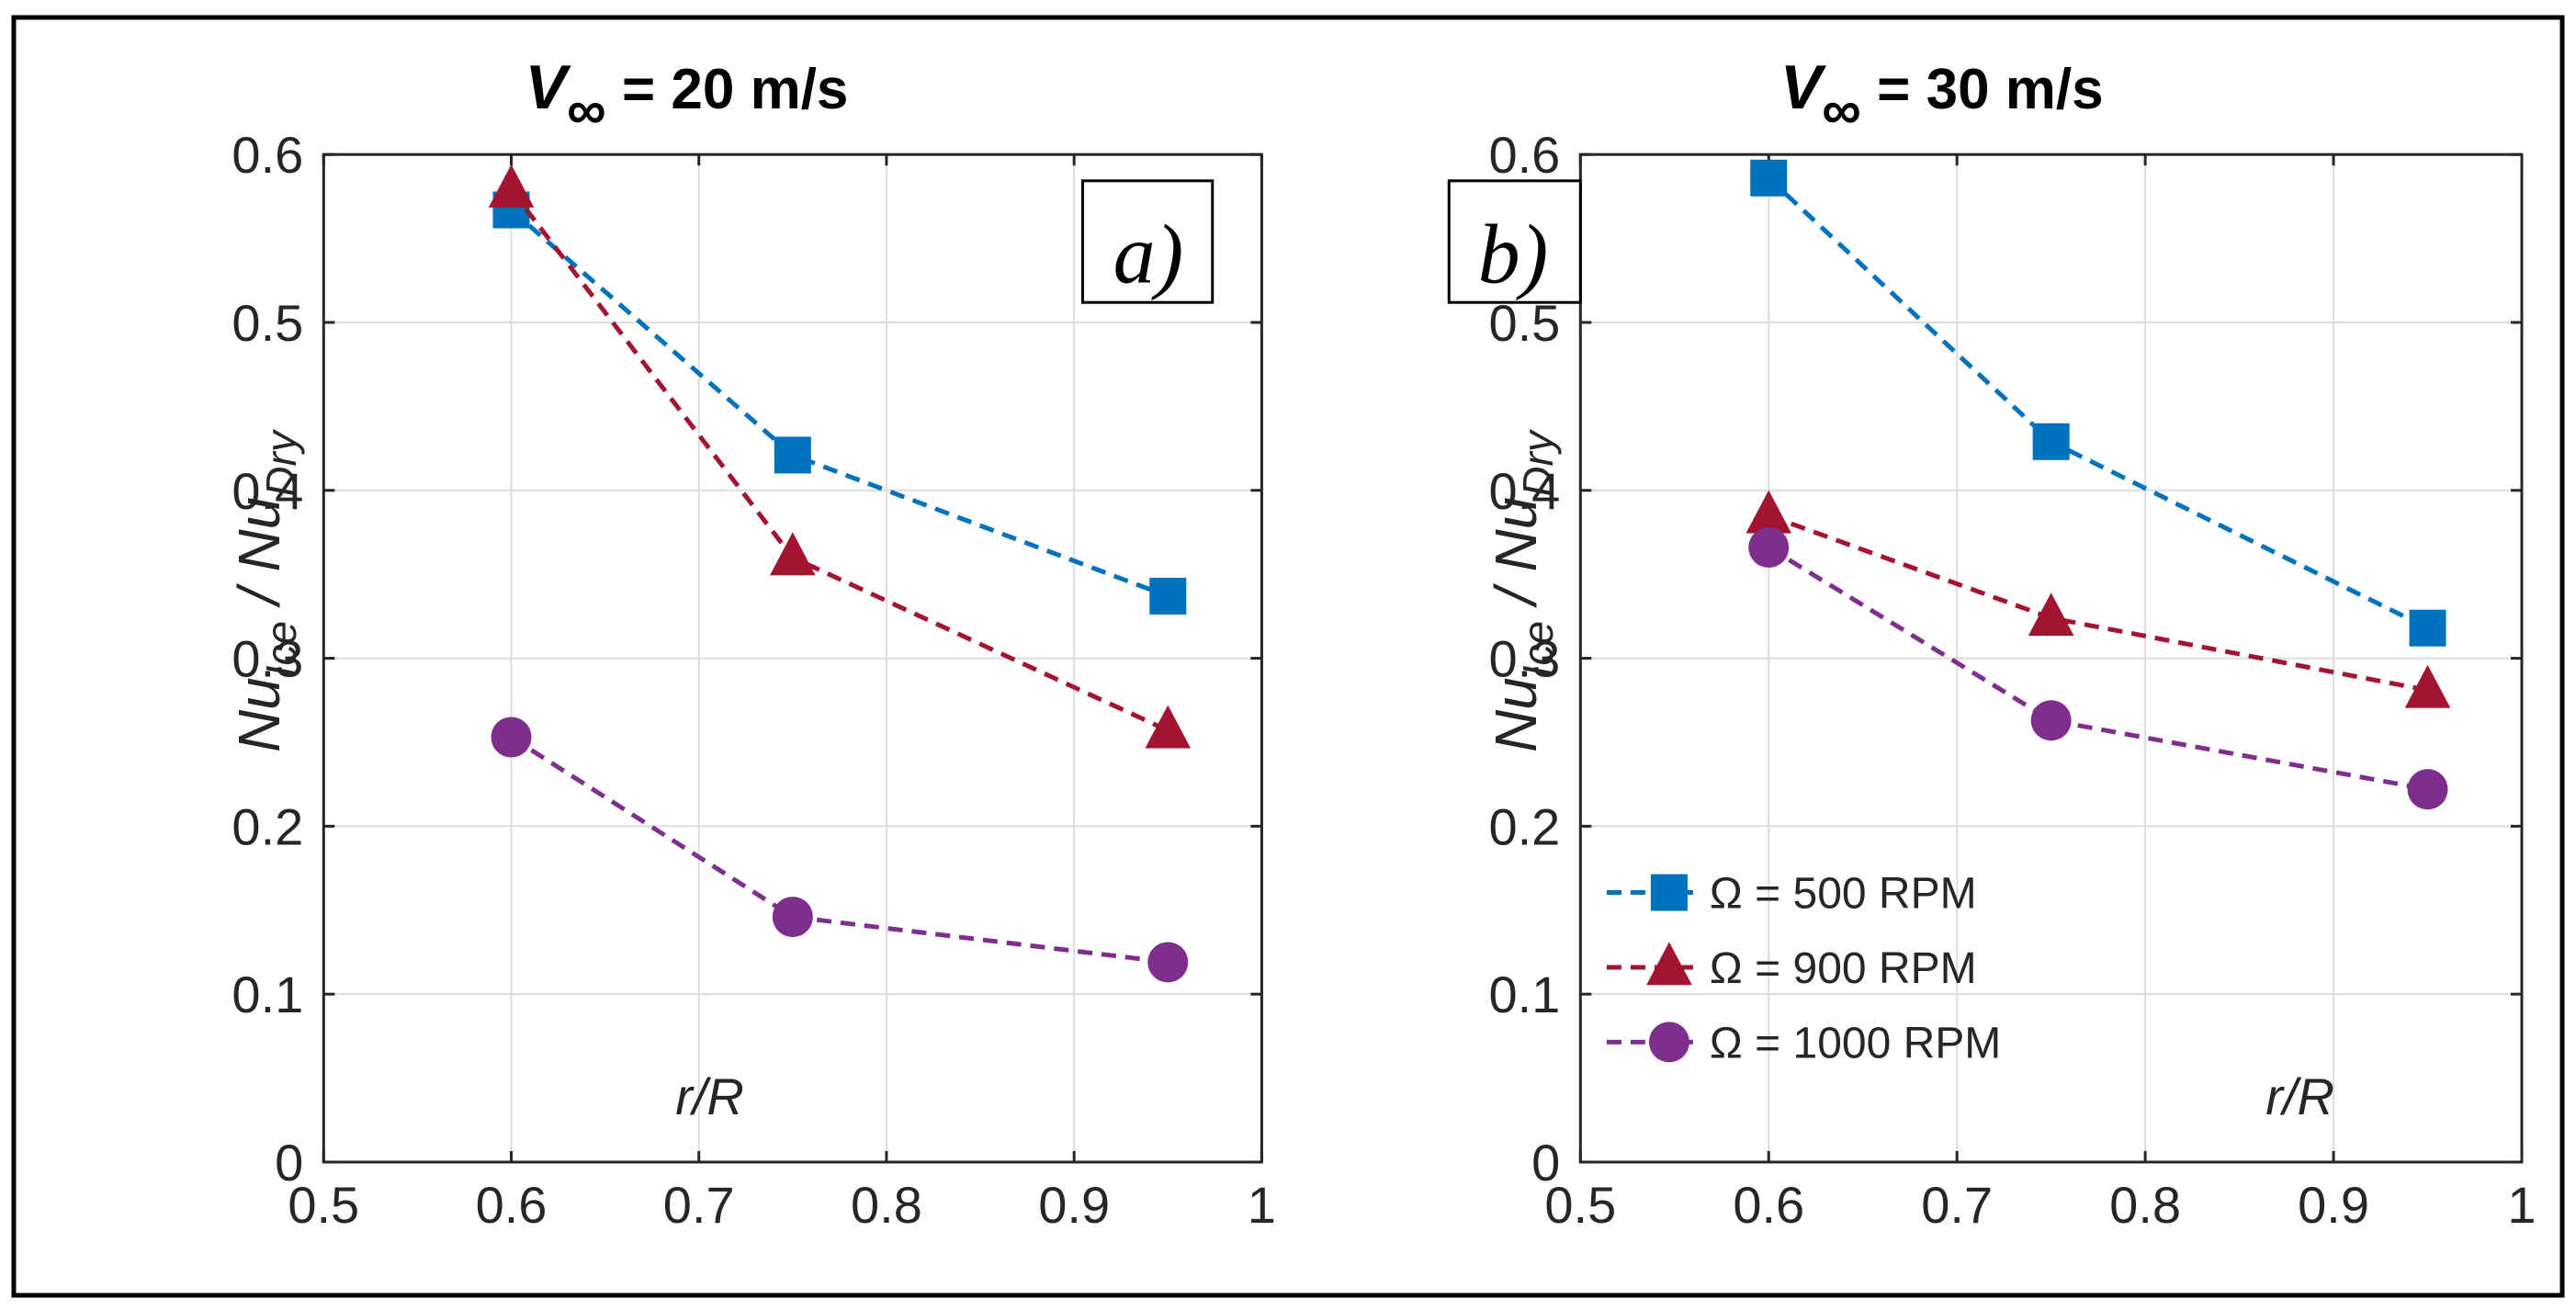 This screenshot has height=1310, width=2576. I want to click on legend-label: Ω = 1000 RPM, so click(1855, 1043).